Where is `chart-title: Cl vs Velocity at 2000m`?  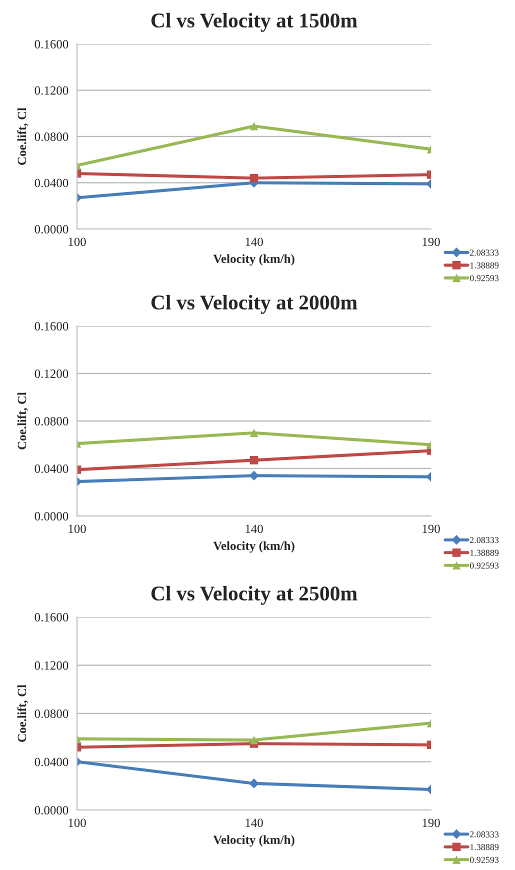 chart-title: Cl vs Velocity at 2000m is located at coordinates (254, 304).